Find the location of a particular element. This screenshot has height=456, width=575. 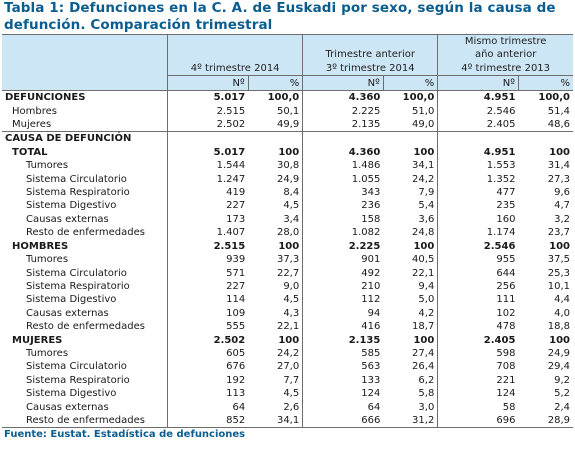

percent-cell: 50,1 is located at coordinates (288, 111).